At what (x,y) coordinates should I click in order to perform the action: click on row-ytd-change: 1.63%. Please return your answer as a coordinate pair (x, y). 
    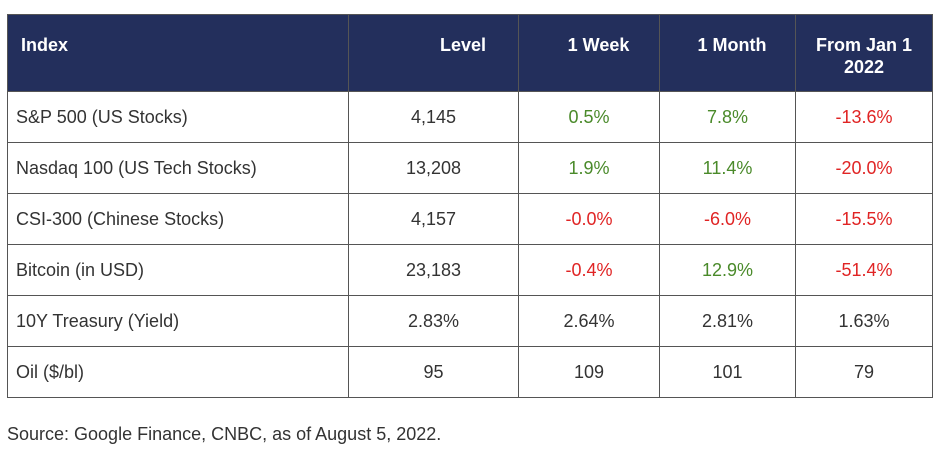
    Looking at the image, I should click on (864, 321).